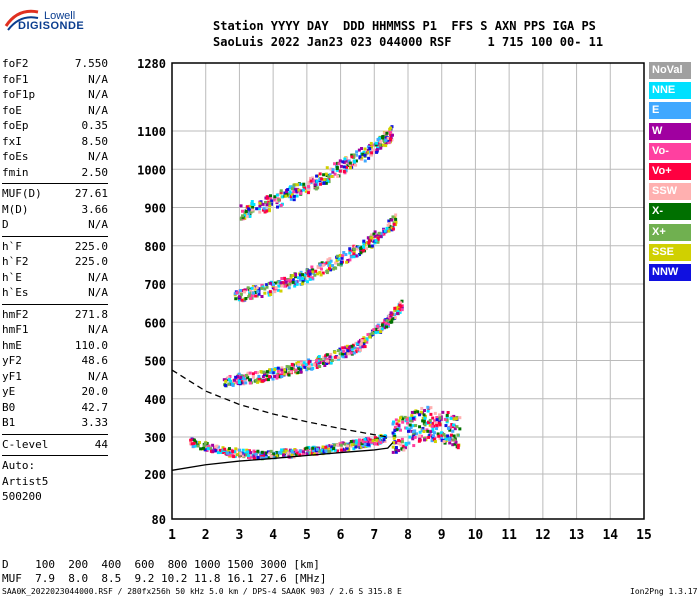  Describe the element at coordinates (25, 481) in the screenshot. I see `autoscaling-info: Artist5` at that location.